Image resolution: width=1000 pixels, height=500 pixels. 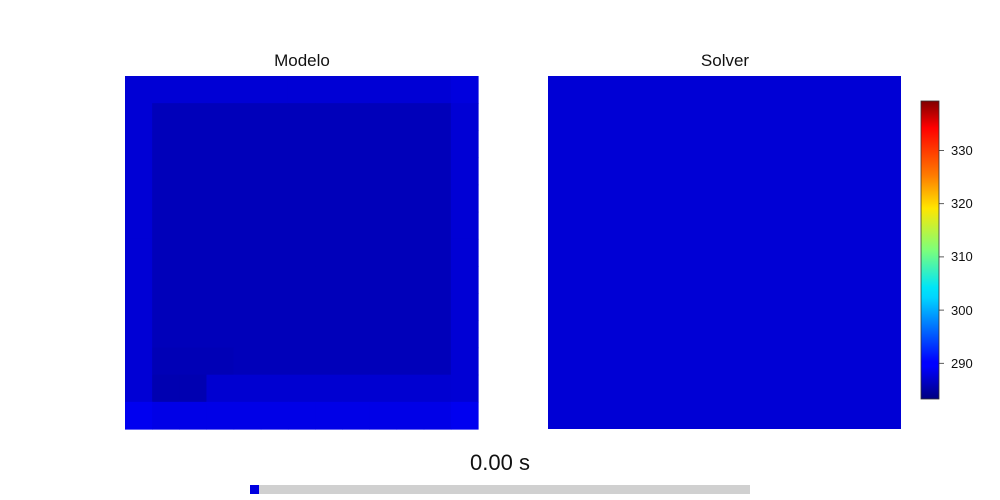 I want to click on colorbar-tick-label: 330, so click(x=962, y=150).